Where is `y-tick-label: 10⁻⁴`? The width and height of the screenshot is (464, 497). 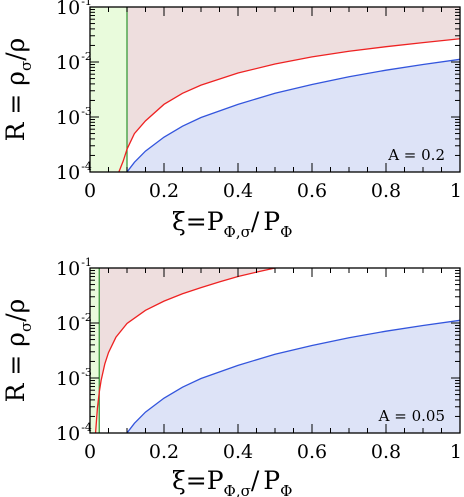
y-tick-label: 10⁻⁴ is located at coordinates (74, 433).